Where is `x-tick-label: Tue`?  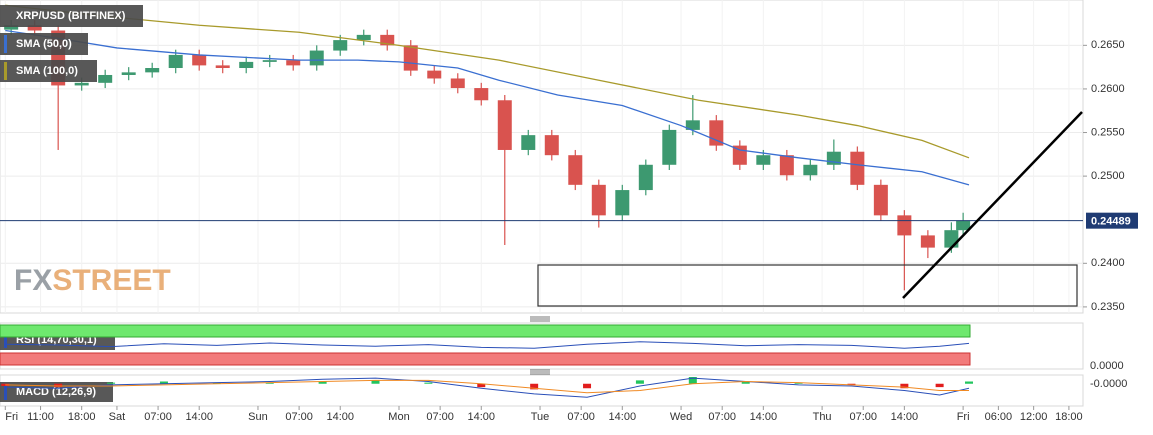 x-tick-label: Tue is located at coordinates (540, 417).